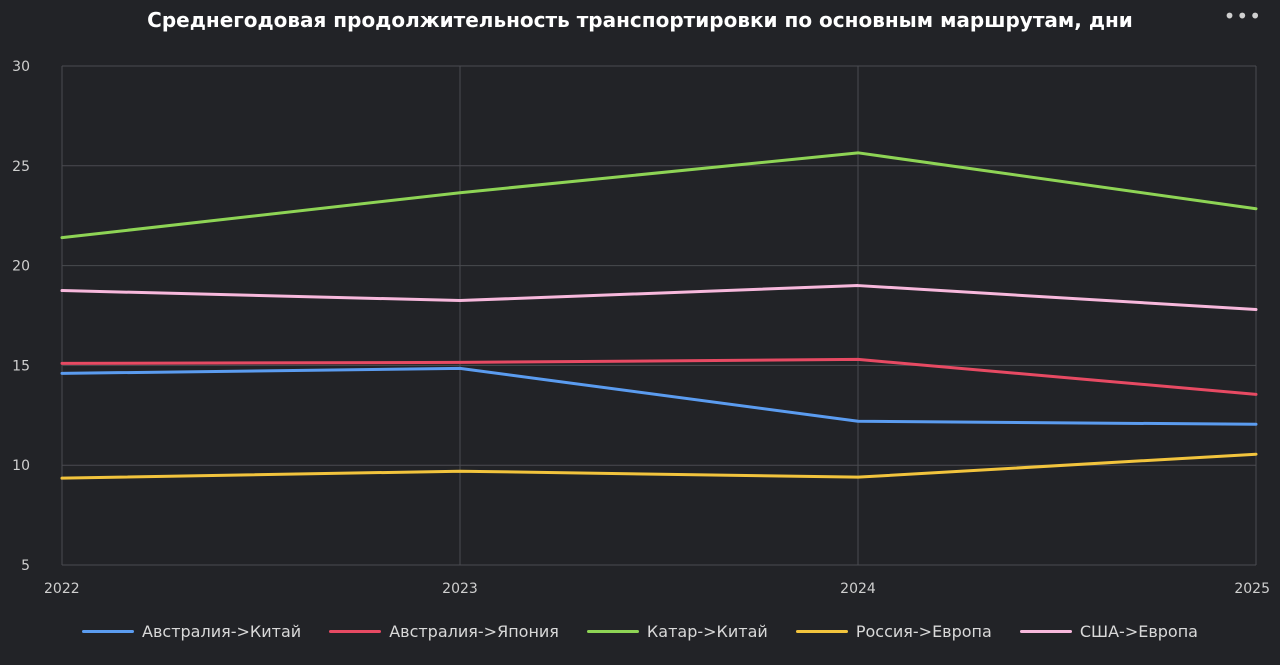  What do you see at coordinates (222, 631) in the screenshot?
I see `legend-label: Австралия->Китай` at bounding box center [222, 631].